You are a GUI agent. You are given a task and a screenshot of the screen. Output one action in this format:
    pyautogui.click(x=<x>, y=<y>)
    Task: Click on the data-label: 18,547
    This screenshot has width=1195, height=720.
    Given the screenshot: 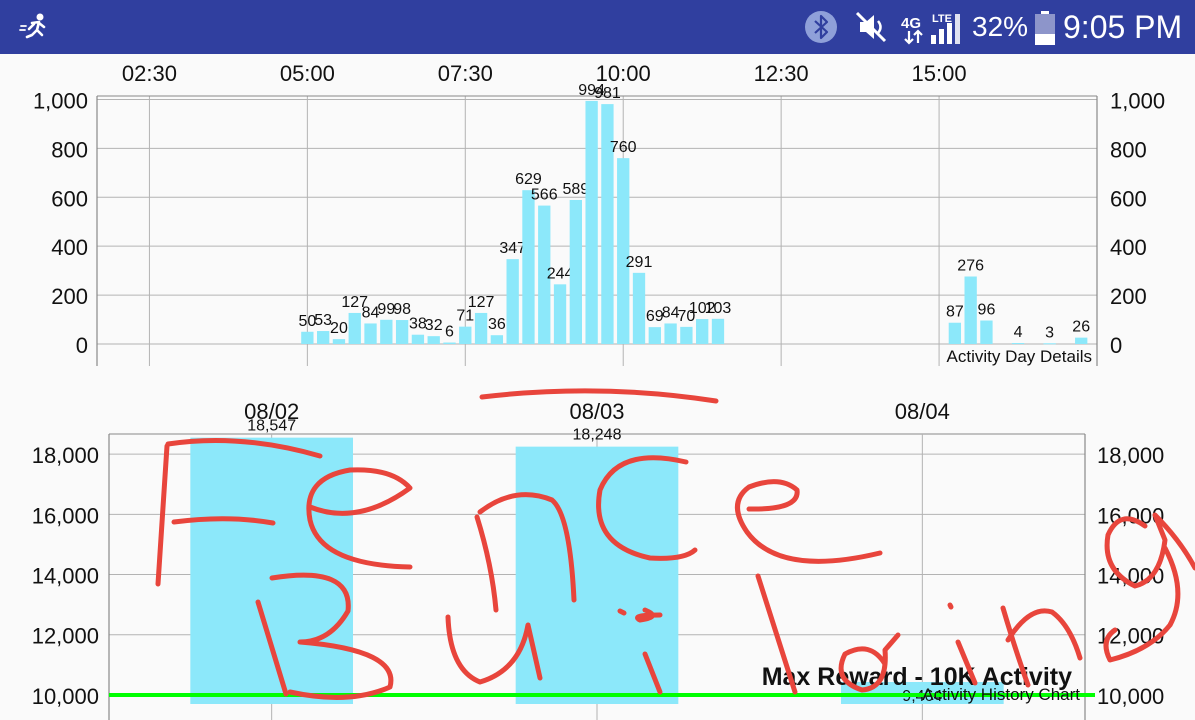 What is the action you would take?
    pyautogui.click(x=271, y=426)
    